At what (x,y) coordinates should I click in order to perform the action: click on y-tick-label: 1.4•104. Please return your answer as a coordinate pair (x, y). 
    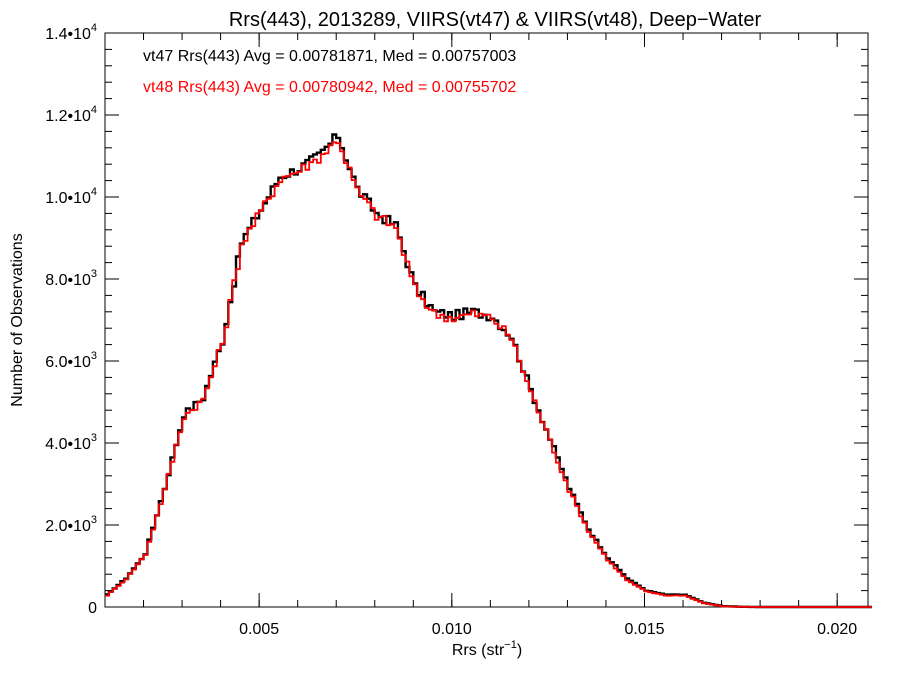
    Looking at the image, I should click on (71, 32).